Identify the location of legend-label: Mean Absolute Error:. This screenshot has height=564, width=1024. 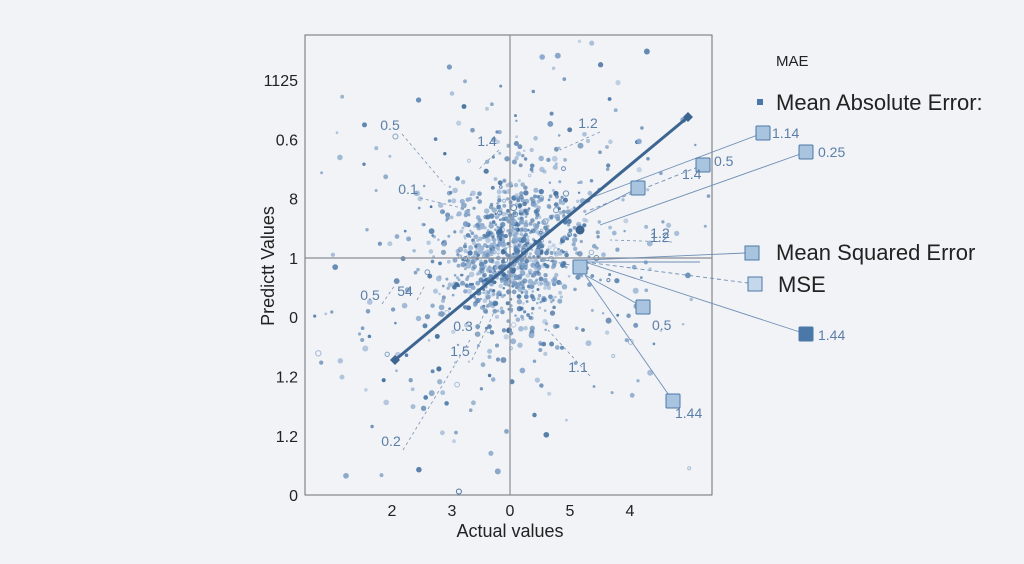
(879, 102).